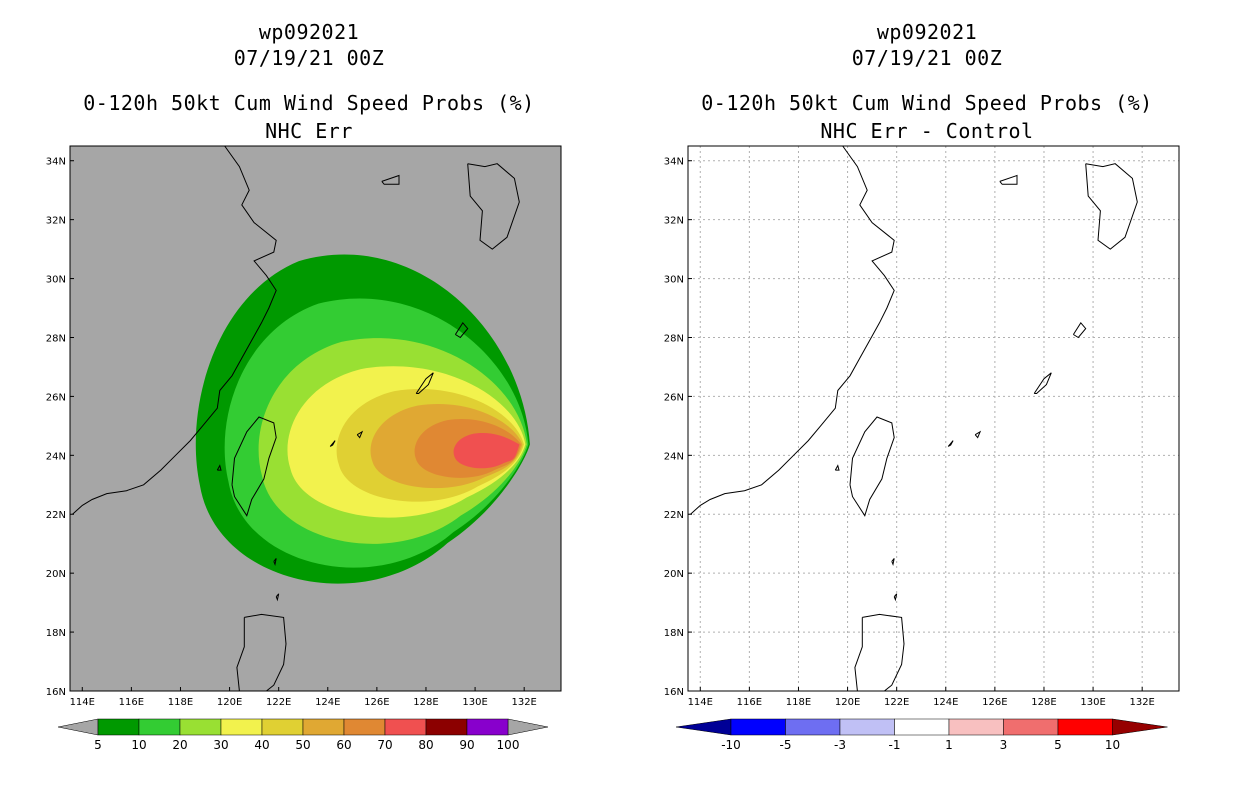 The height and width of the screenshot is (800, 1236). I want to click on lat-label: 26N, so click(674, 397).